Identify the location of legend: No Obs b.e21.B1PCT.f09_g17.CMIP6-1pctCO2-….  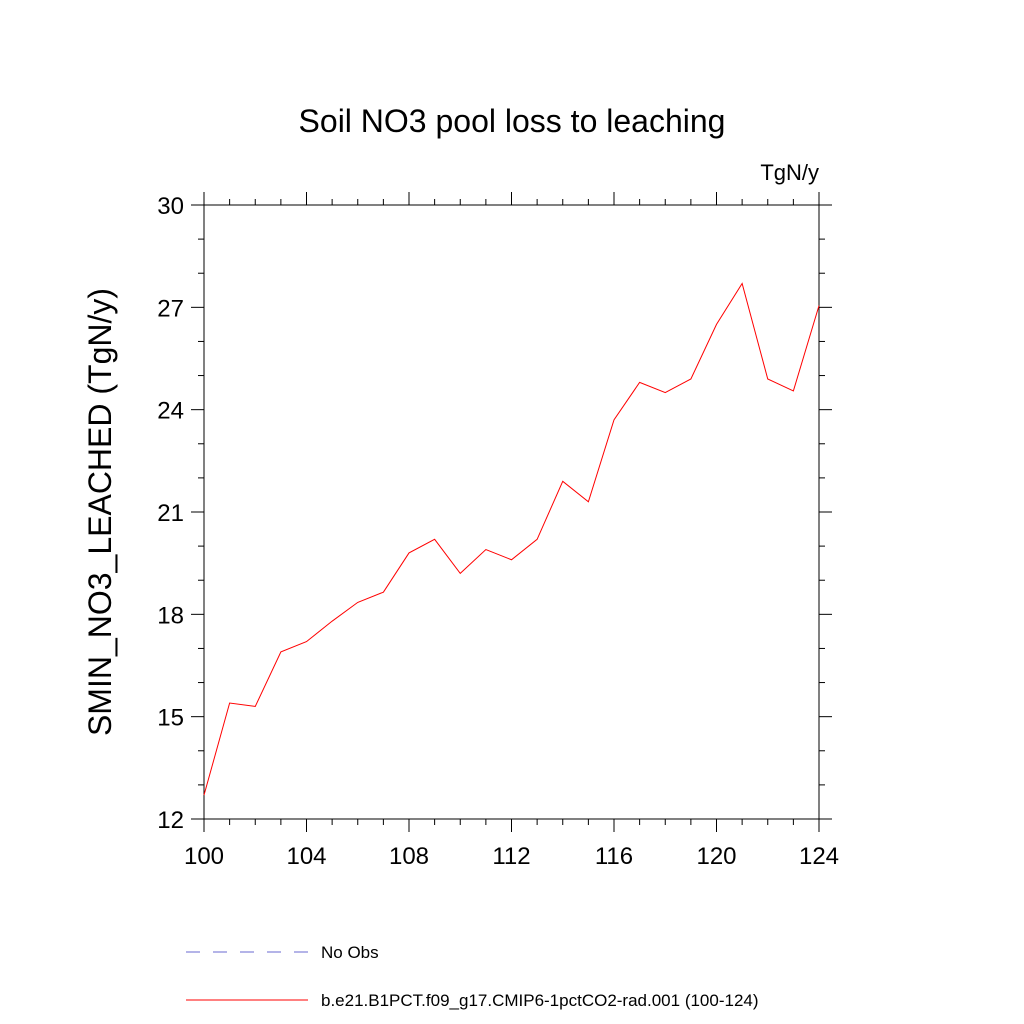
(472, 976).